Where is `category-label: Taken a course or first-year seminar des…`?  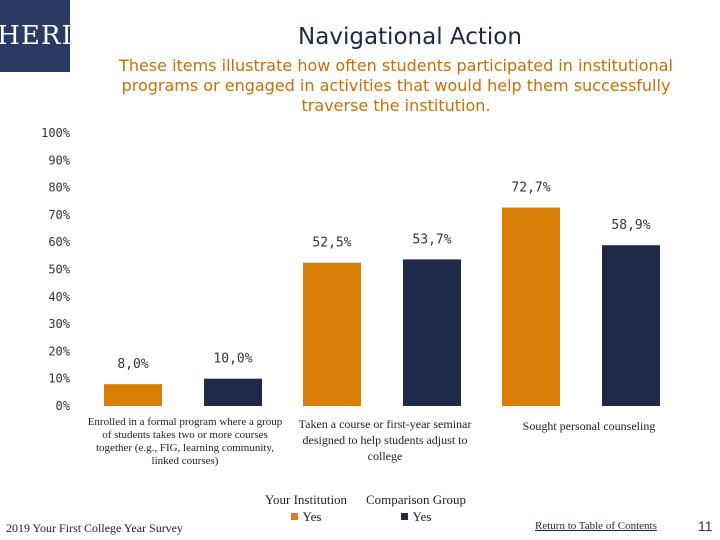
category-label: Taken a course or first-year seminar des… is located at coordinates (385, 440).